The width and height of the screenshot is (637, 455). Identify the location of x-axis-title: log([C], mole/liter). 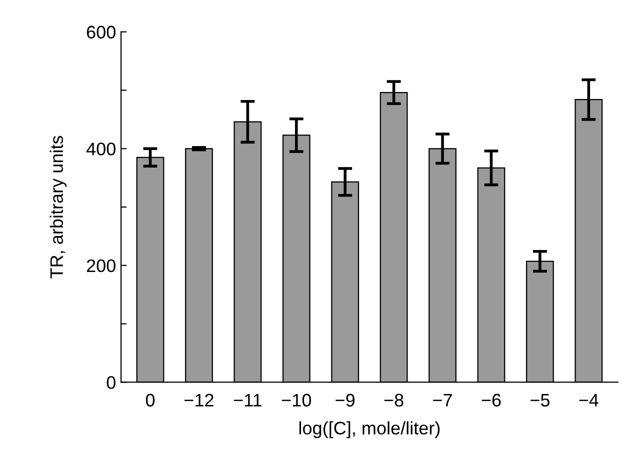
(369, 429).